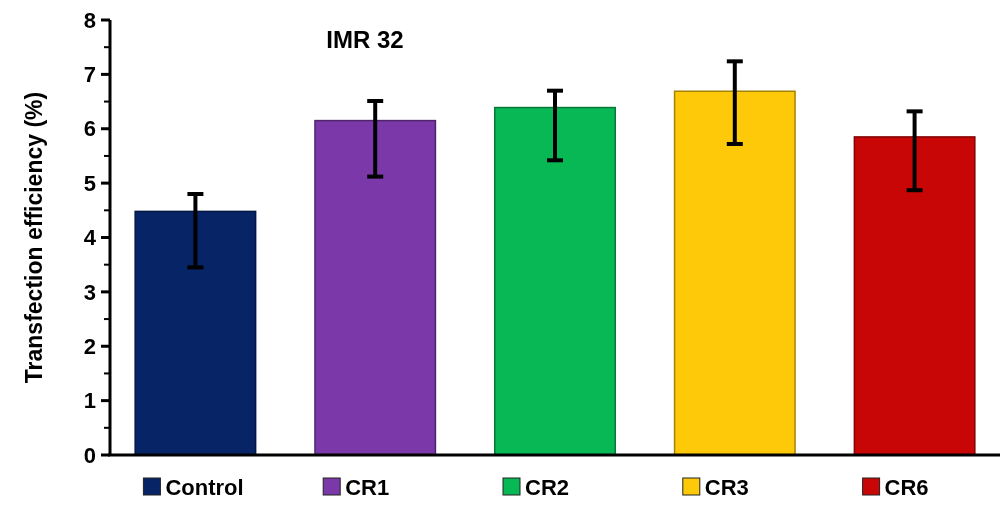 The height and width of the screenshot is (517, 1008). Describe the element at coordinates (89, 129) in the screenshot. I see `y-tick-label: 6` at that location.